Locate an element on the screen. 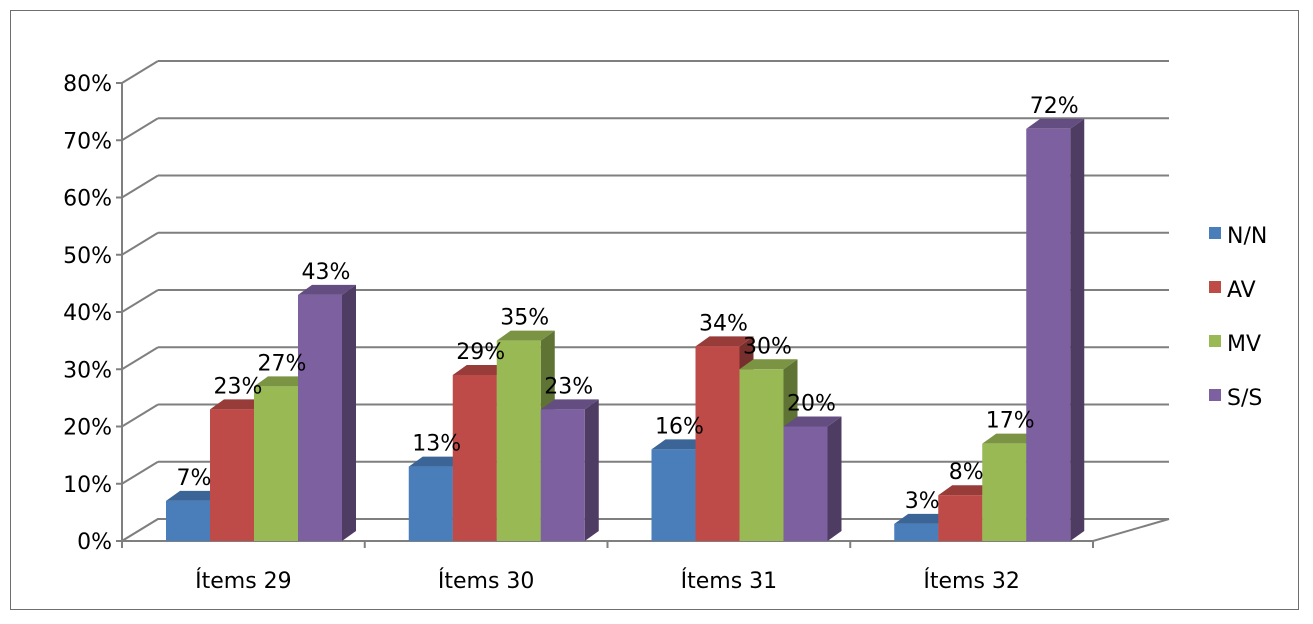  legend-item-mv: MV is located at coordinates (1235, 344).